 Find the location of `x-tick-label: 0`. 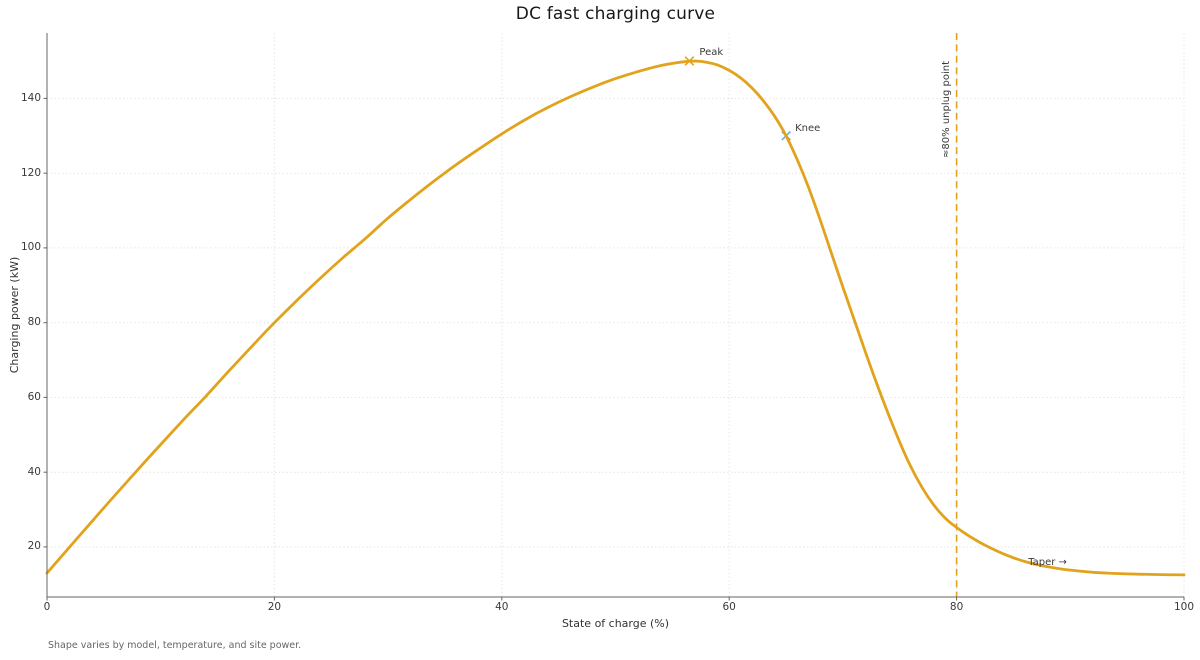

x-tick-label: 0 is located at coordinates (47, 607).